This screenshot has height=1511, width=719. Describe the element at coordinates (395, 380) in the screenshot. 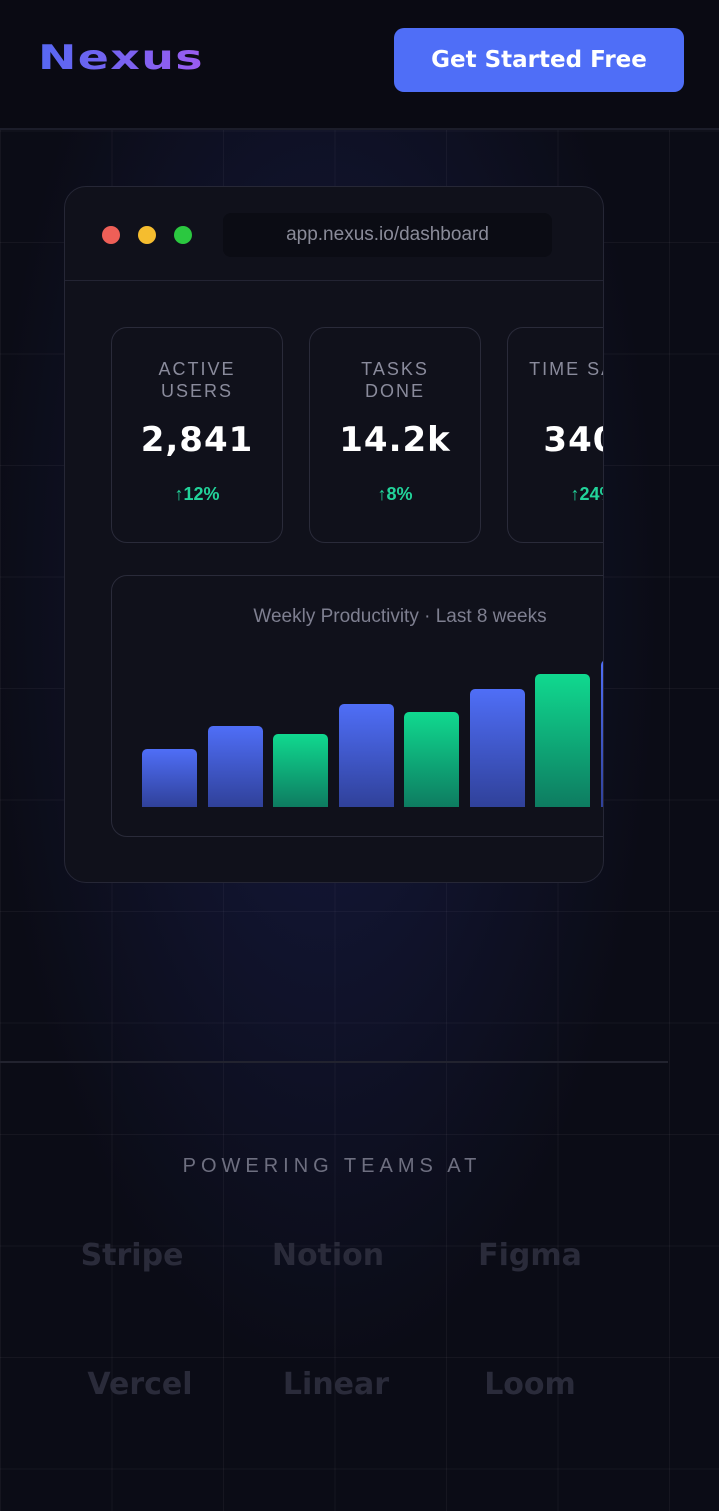

I see `stat-label: TASKS DONE` at that location.